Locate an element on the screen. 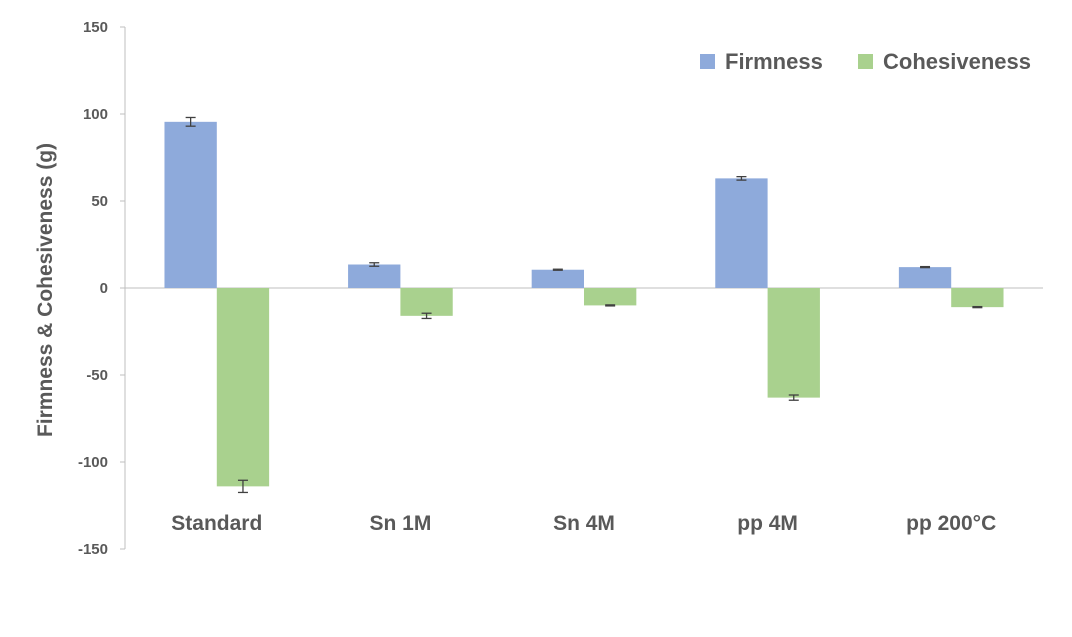 The height and width of the screenshot is (637, 1072). legend-label-cohesiveness: Cohesiveness is located at coordinates (957, 61).